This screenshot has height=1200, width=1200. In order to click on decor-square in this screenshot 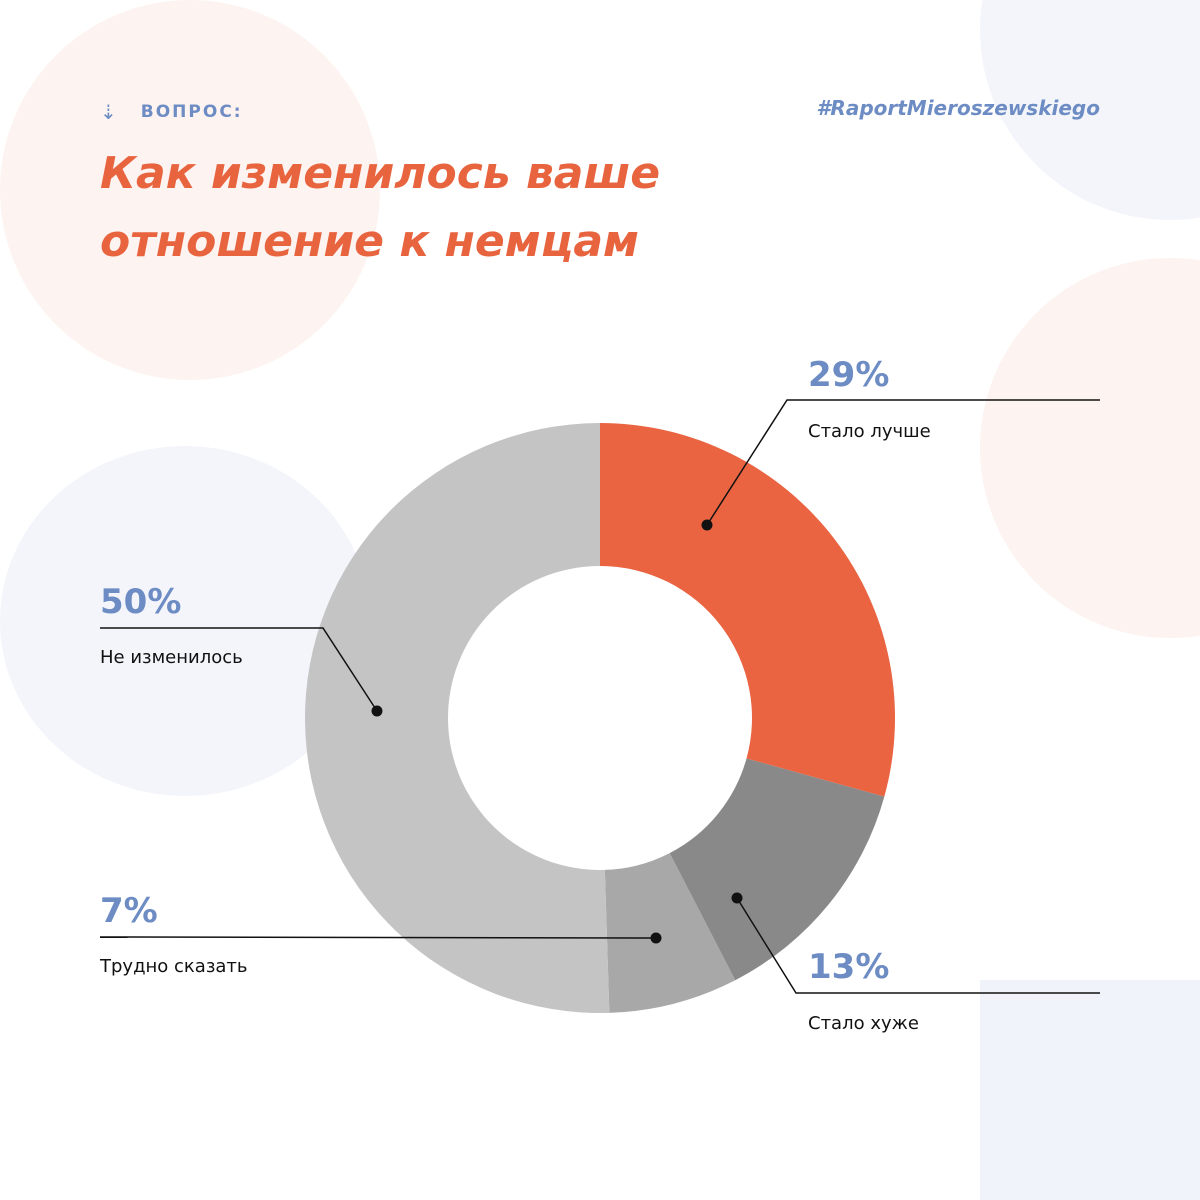, I will do `click(1090, 1090)`.